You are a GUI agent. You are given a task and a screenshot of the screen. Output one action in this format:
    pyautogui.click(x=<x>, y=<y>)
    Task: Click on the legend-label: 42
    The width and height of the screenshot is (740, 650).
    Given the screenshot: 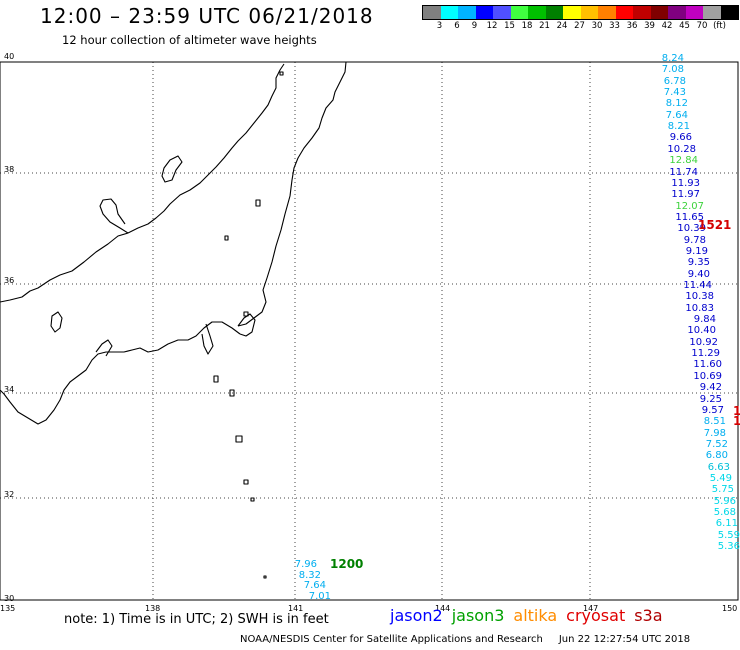 What is the action you would take?
    pyautogui.click(x=667, y=26)
    